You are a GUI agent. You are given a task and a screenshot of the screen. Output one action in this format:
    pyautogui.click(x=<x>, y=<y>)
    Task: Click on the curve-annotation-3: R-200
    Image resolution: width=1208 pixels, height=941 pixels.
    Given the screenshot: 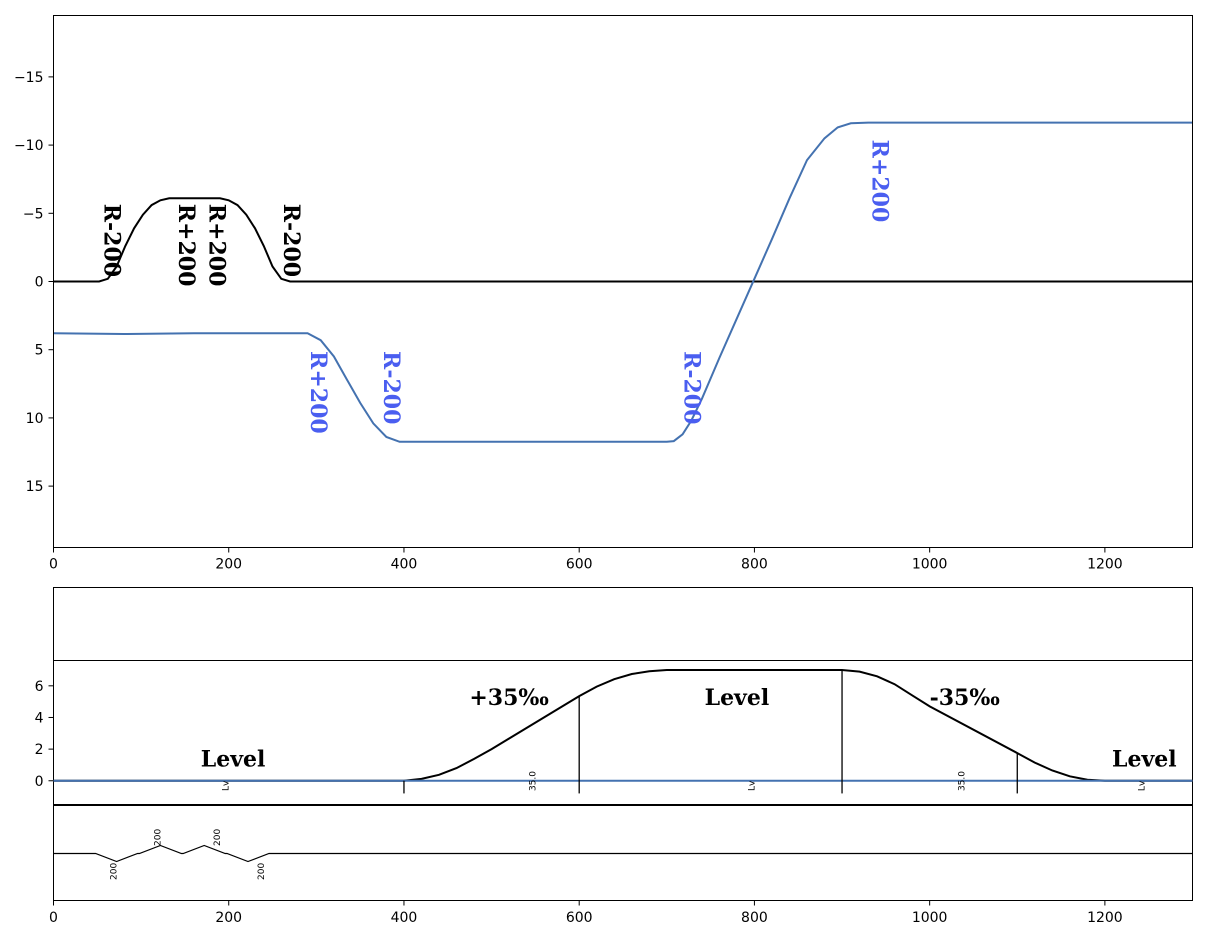 What is the action you would take?
    pyautogui.click(x=291, y=240)
    